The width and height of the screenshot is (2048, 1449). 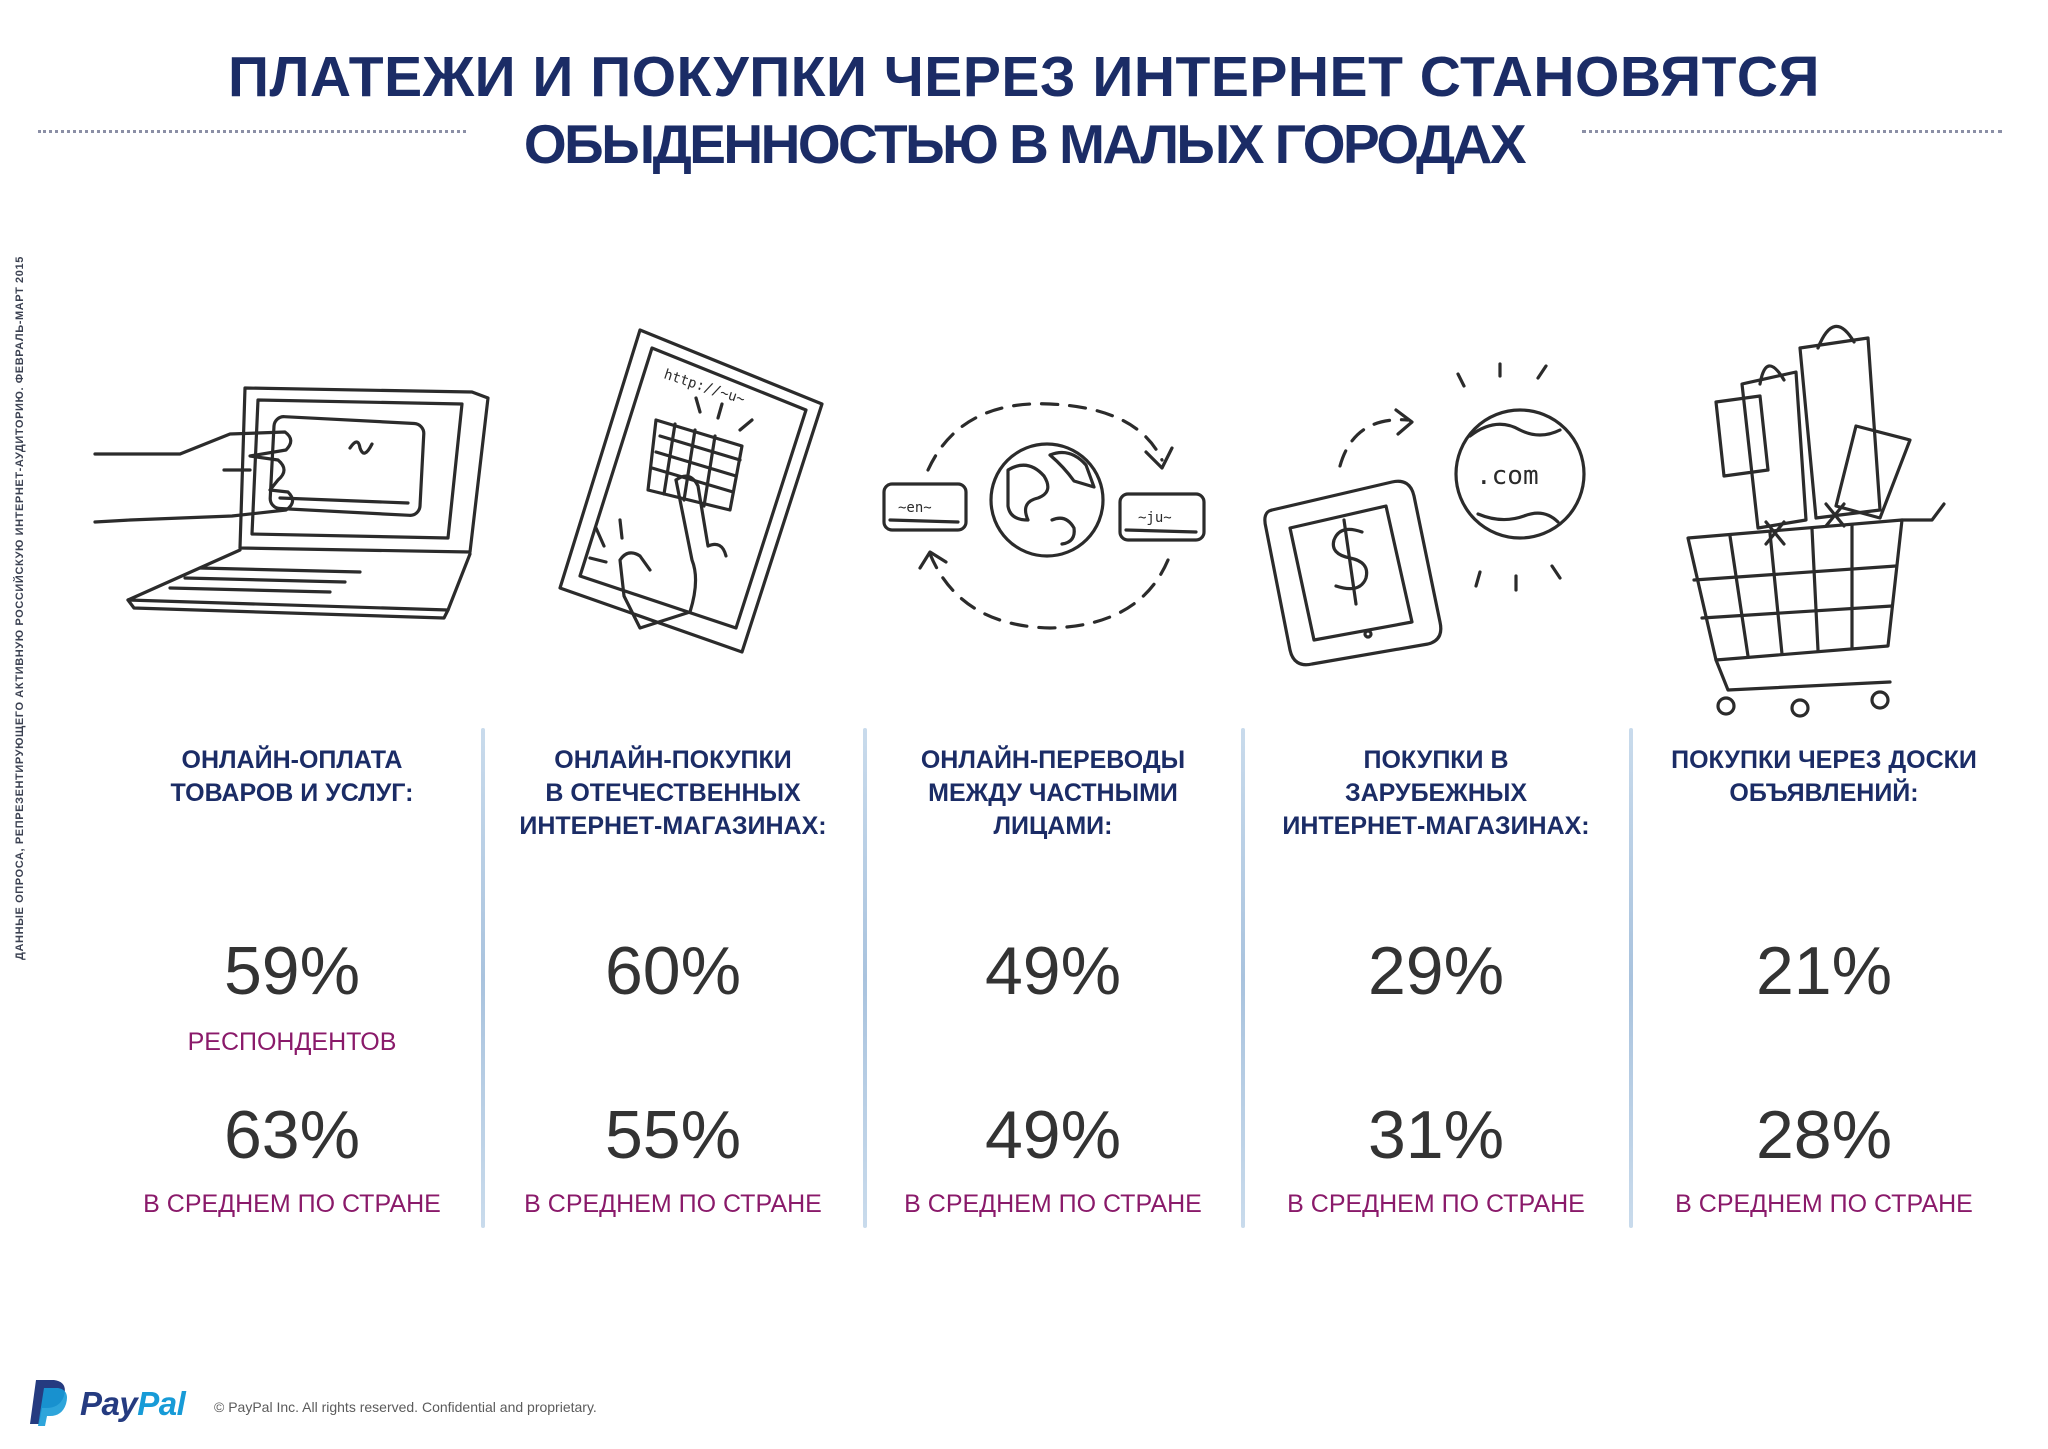 What do you see at coordinates (704, 387) in the screenshot?
I see `tablet-url-text: http://~u~` at bounding box center [704, 387].